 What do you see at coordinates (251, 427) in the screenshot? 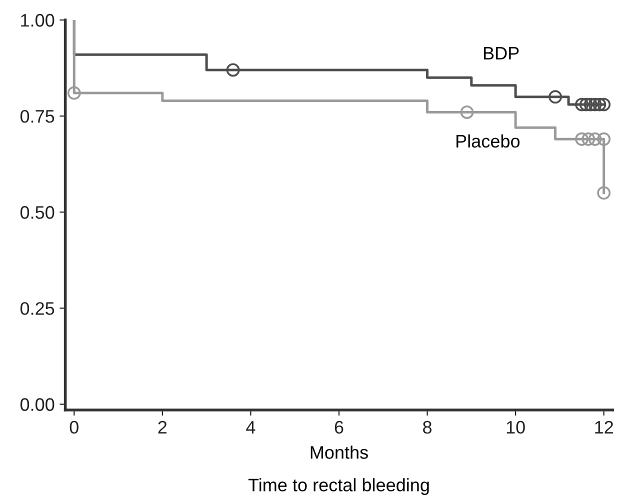
I see `x-tick-label: 4` at bounding box center [251, 427].